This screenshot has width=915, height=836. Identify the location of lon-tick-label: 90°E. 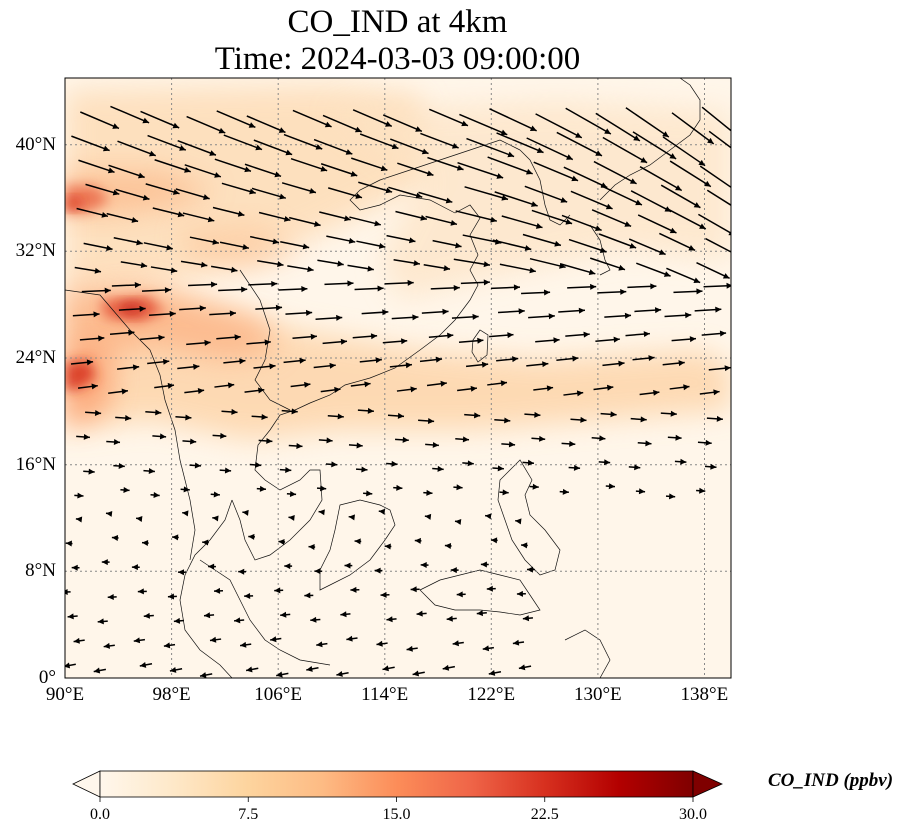
(65, 694).